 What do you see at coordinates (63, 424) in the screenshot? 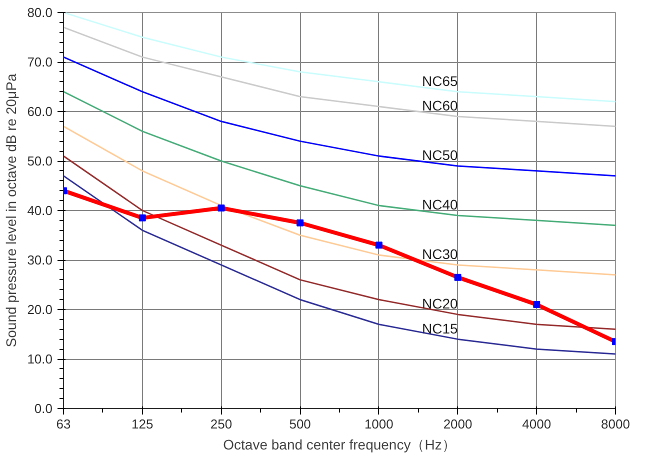
I see `x-tick-label: 63` at bounding box center [63, 424].